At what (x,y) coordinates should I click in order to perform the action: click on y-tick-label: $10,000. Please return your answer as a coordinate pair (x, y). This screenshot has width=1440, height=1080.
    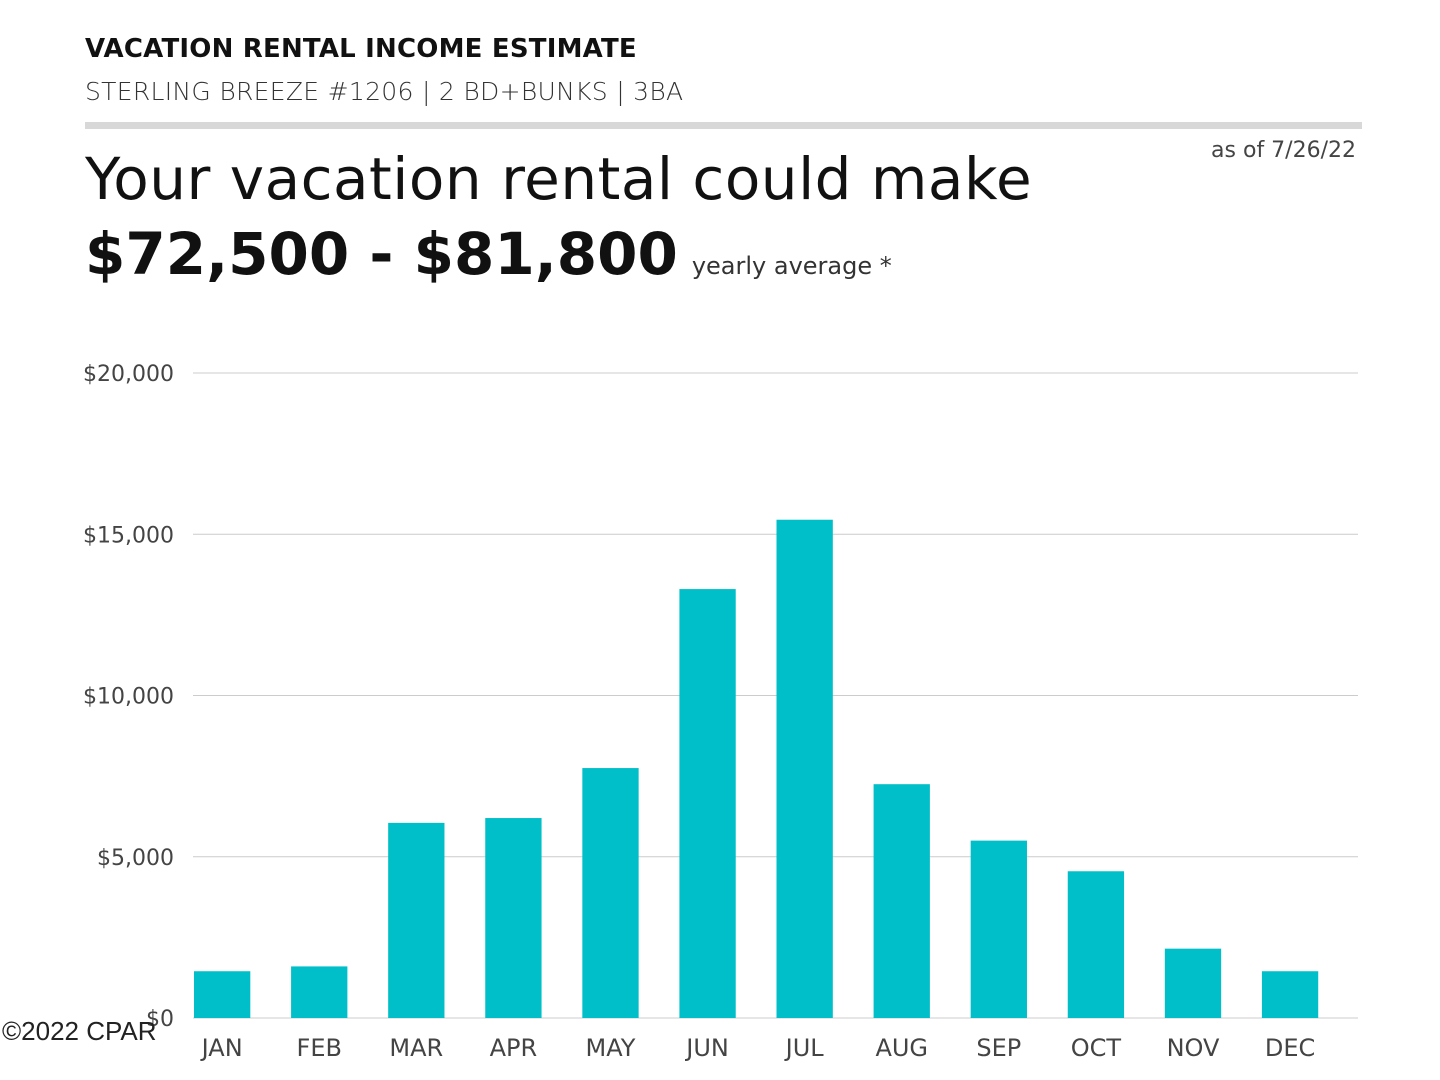
    Looking at the image, I should click on (128, 697).